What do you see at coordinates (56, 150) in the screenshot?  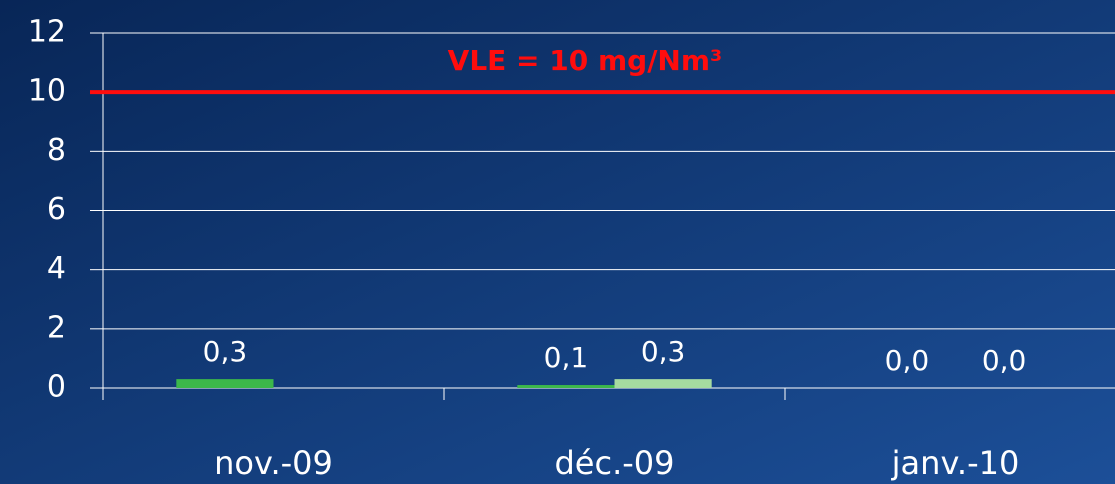 I see `y-tick-label: 8` at bounding box center [56, 150].